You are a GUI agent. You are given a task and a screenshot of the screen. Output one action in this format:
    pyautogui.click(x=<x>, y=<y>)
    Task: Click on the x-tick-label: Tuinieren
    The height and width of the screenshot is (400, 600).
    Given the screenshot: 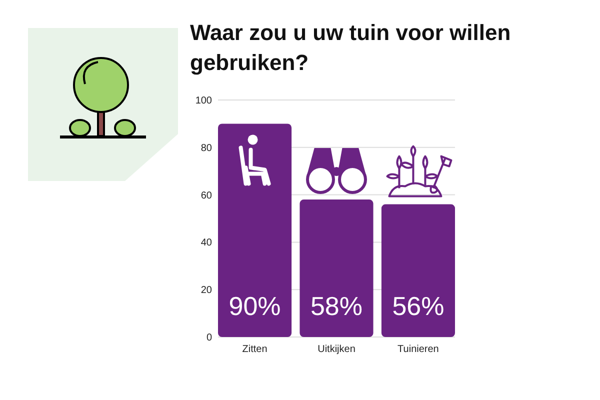 What is the action you would take?
    pyautogui.click(x=418, y=349)
    